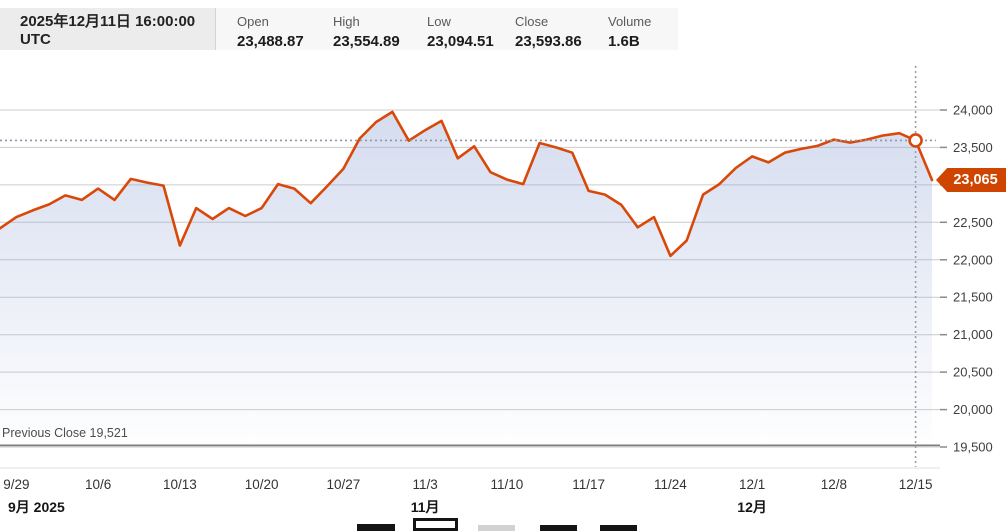  What do you see at coordinates (973, 372) in the screenshot?
I see `y-axis-label: 20,500` at bounding box center [973, 372].